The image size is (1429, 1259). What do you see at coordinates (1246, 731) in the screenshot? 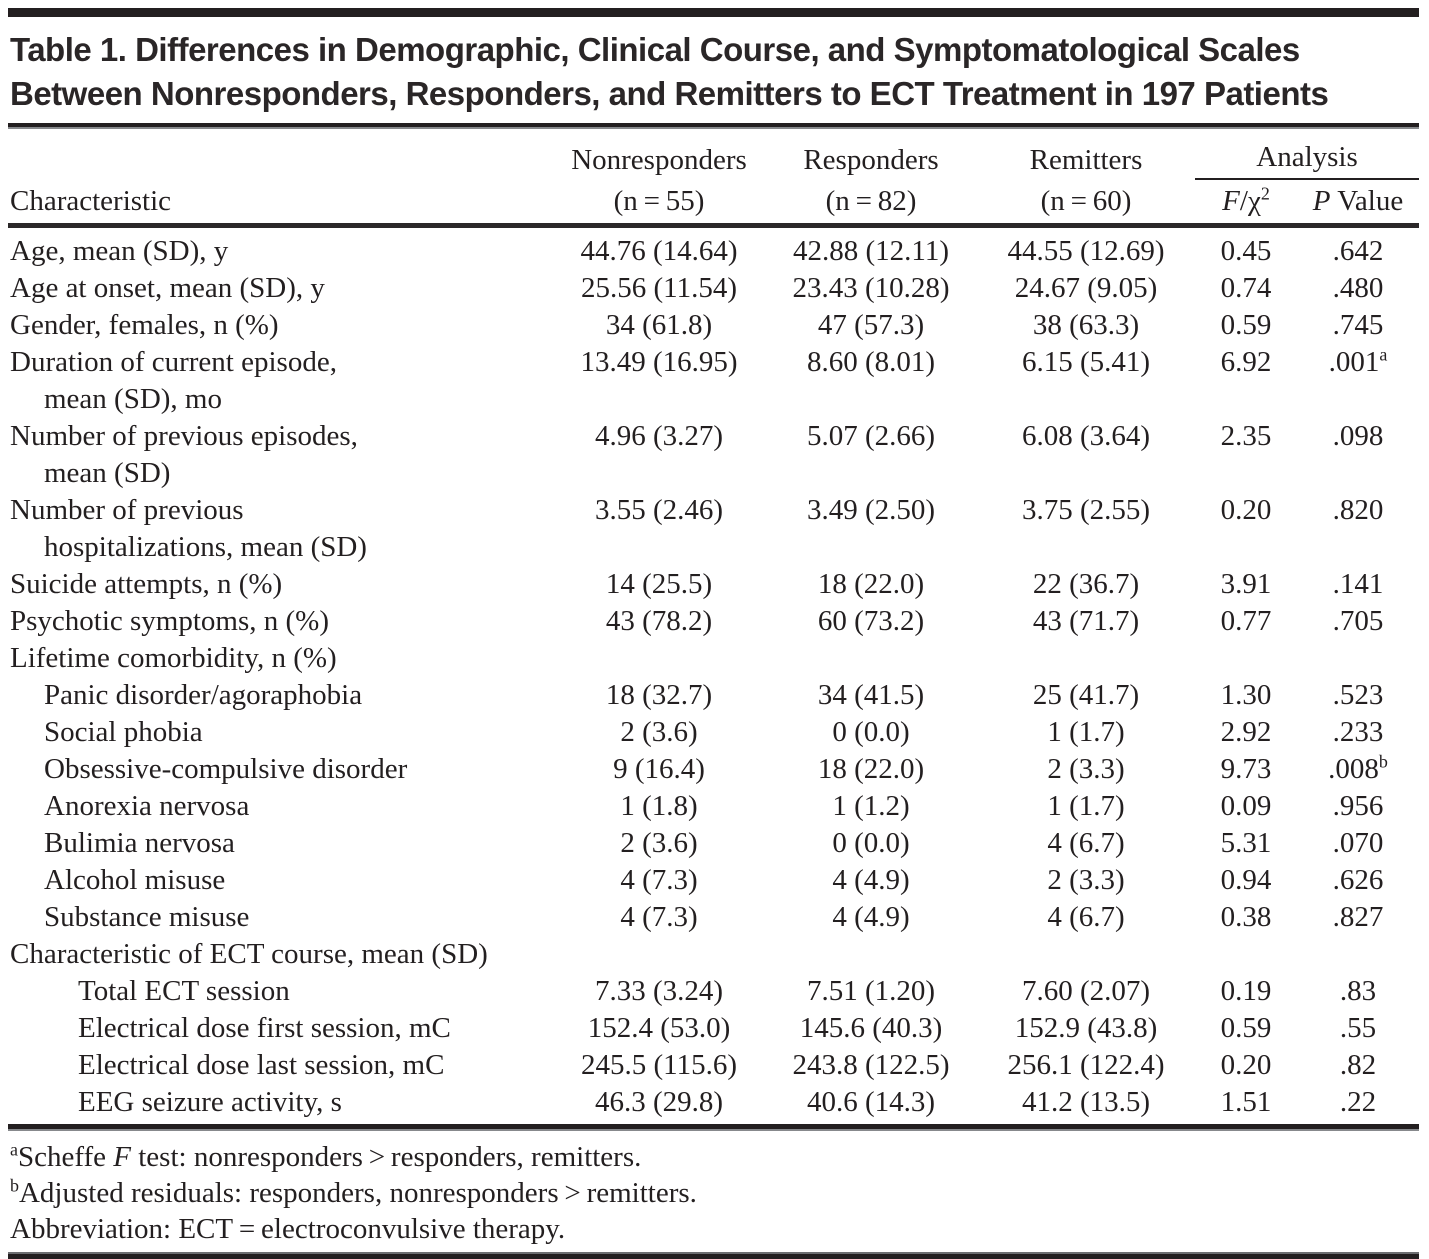
I see `cell-f_chi2: 2.92` at bounding box center [1246, 731].